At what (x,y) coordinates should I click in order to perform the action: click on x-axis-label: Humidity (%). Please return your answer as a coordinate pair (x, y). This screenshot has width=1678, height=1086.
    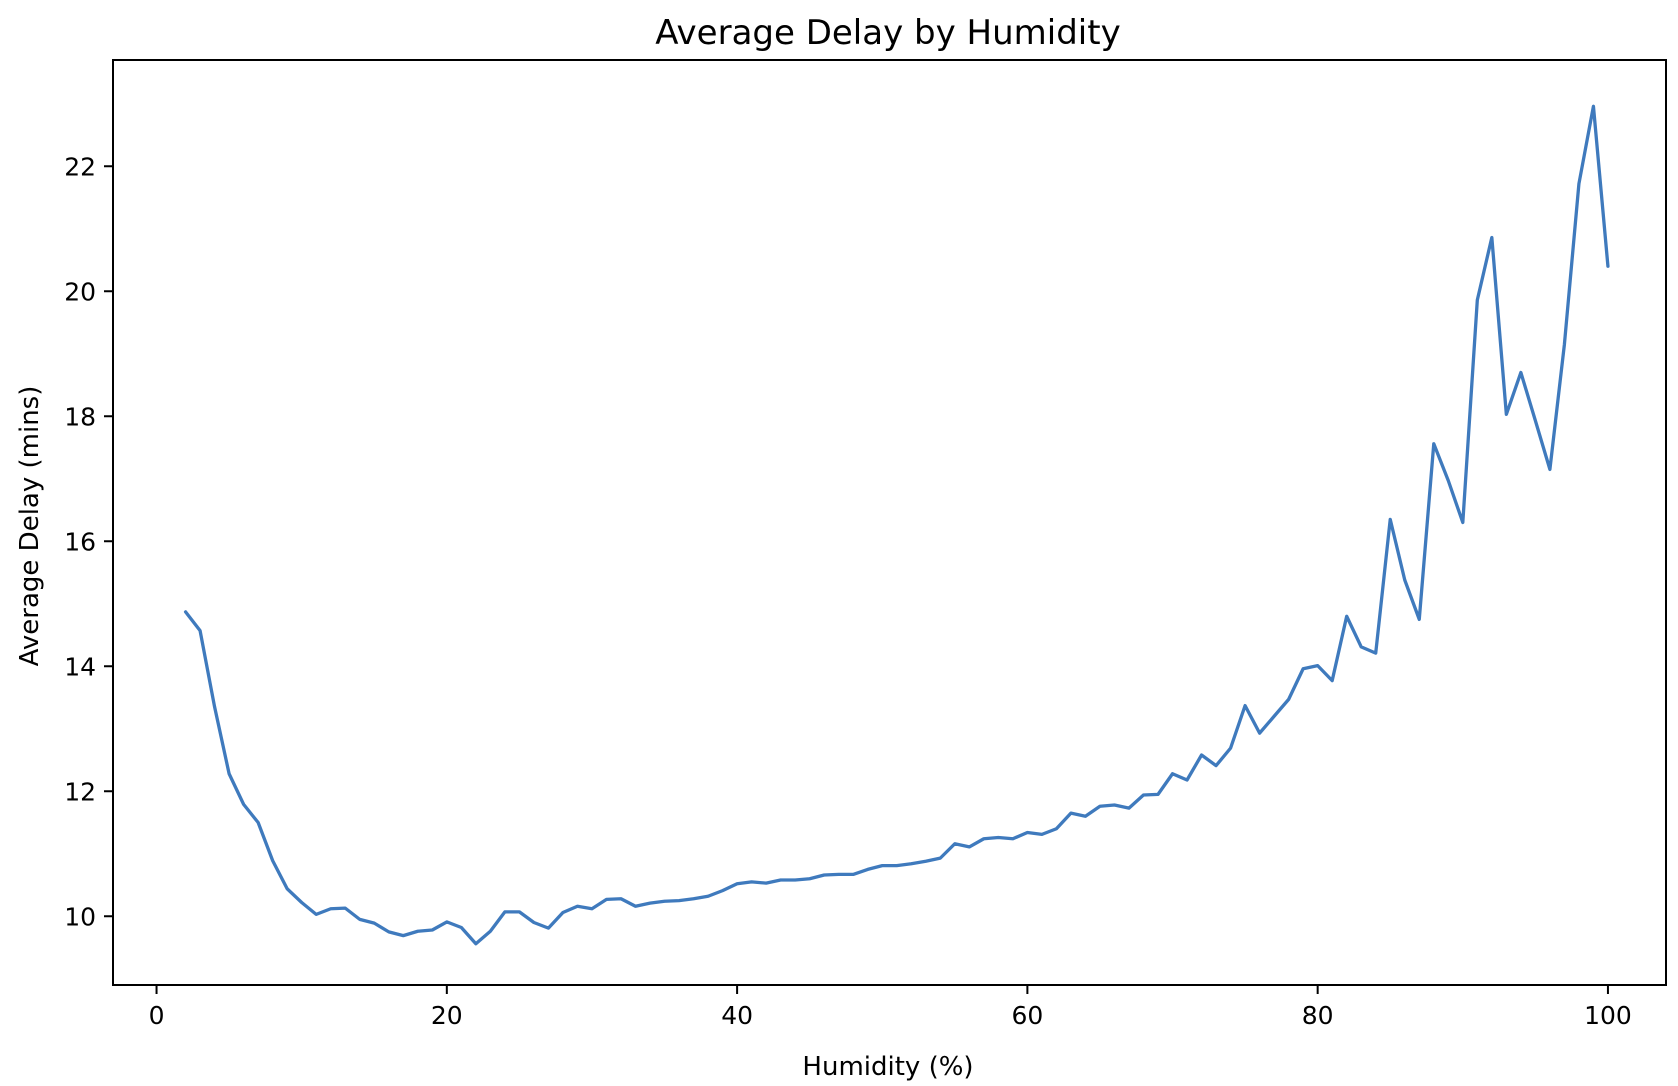
    Looking at the image, I should click on (887, 1067).